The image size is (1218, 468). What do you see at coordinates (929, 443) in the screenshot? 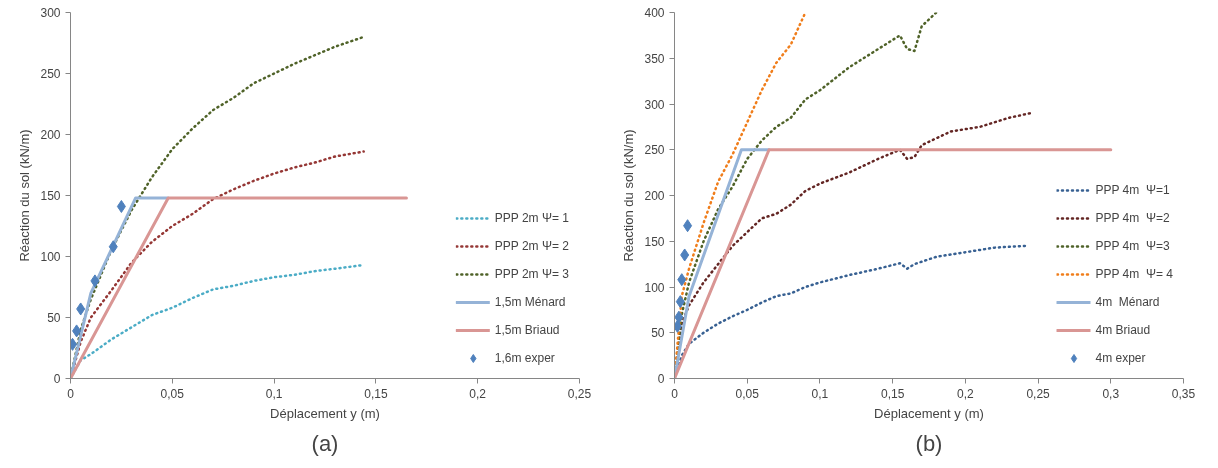
I see `text: (b)` at bounding box center [929, 443].